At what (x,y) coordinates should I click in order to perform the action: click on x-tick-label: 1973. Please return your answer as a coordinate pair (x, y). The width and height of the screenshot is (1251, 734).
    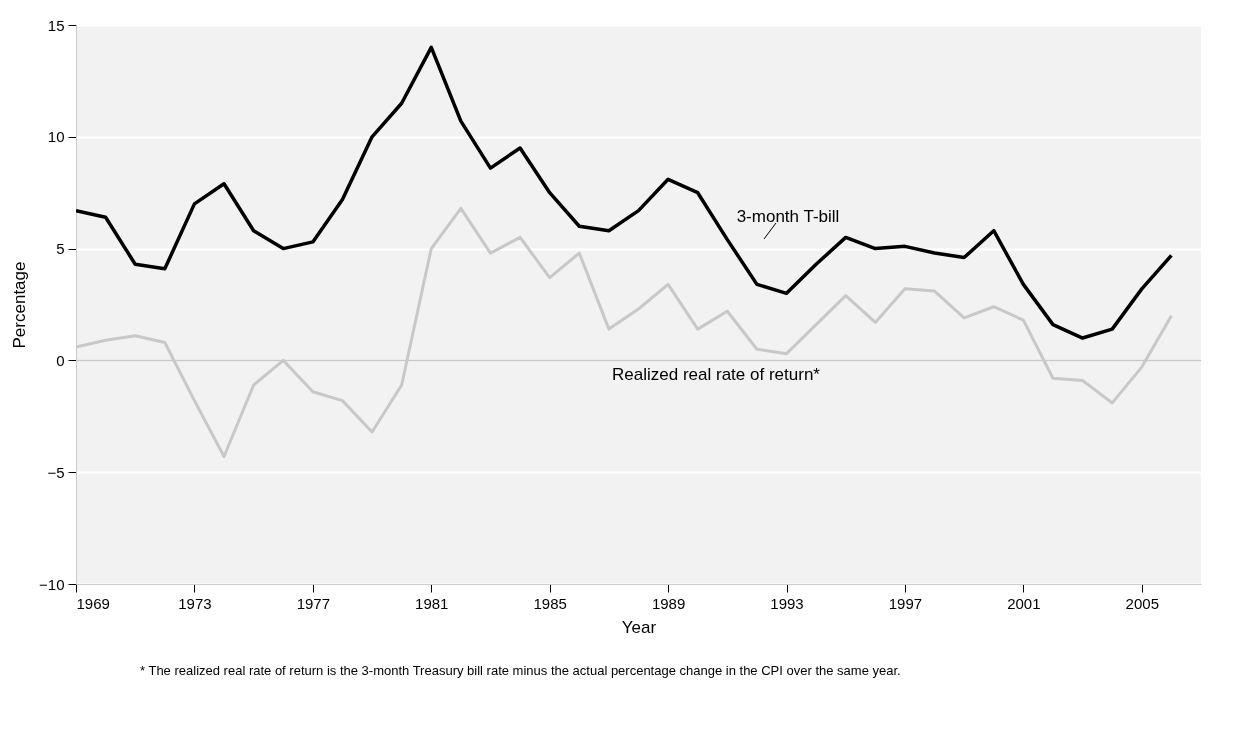
    Looking at the image, I should click on (195, 603).